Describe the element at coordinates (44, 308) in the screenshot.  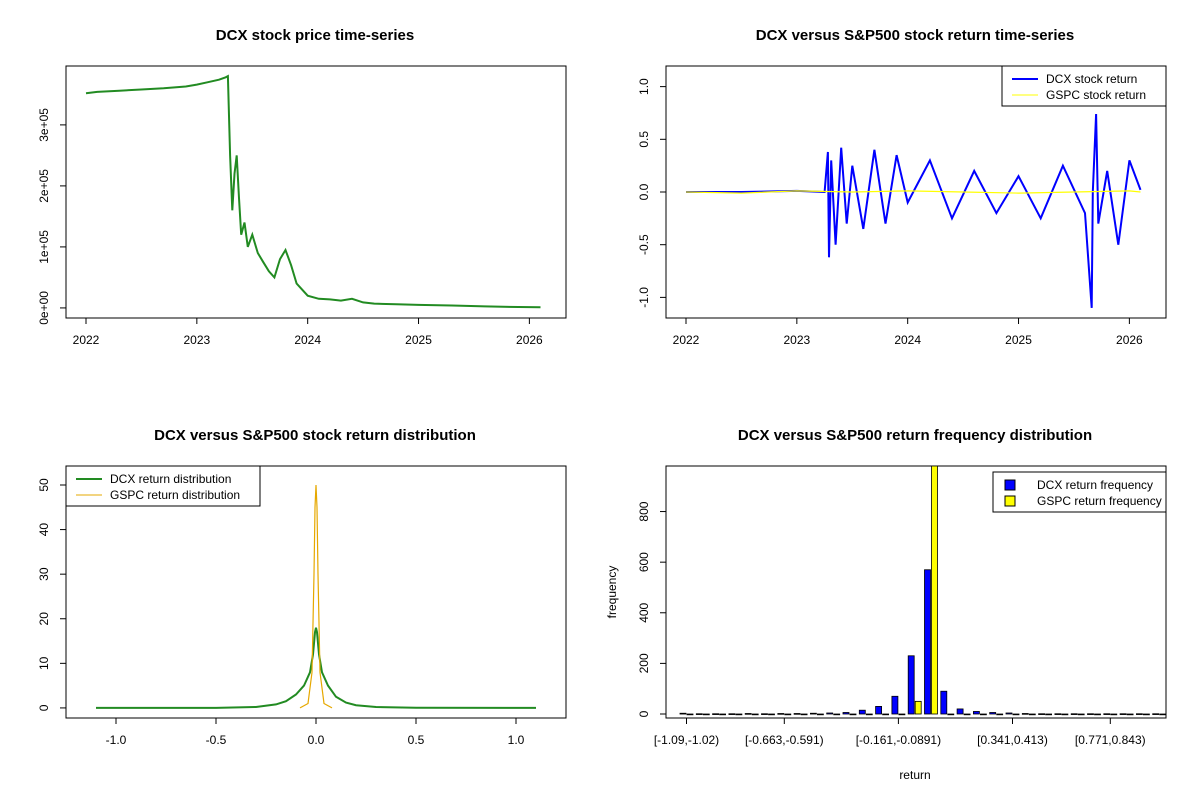
I see `y-tick-label: 0e+00` at that location.